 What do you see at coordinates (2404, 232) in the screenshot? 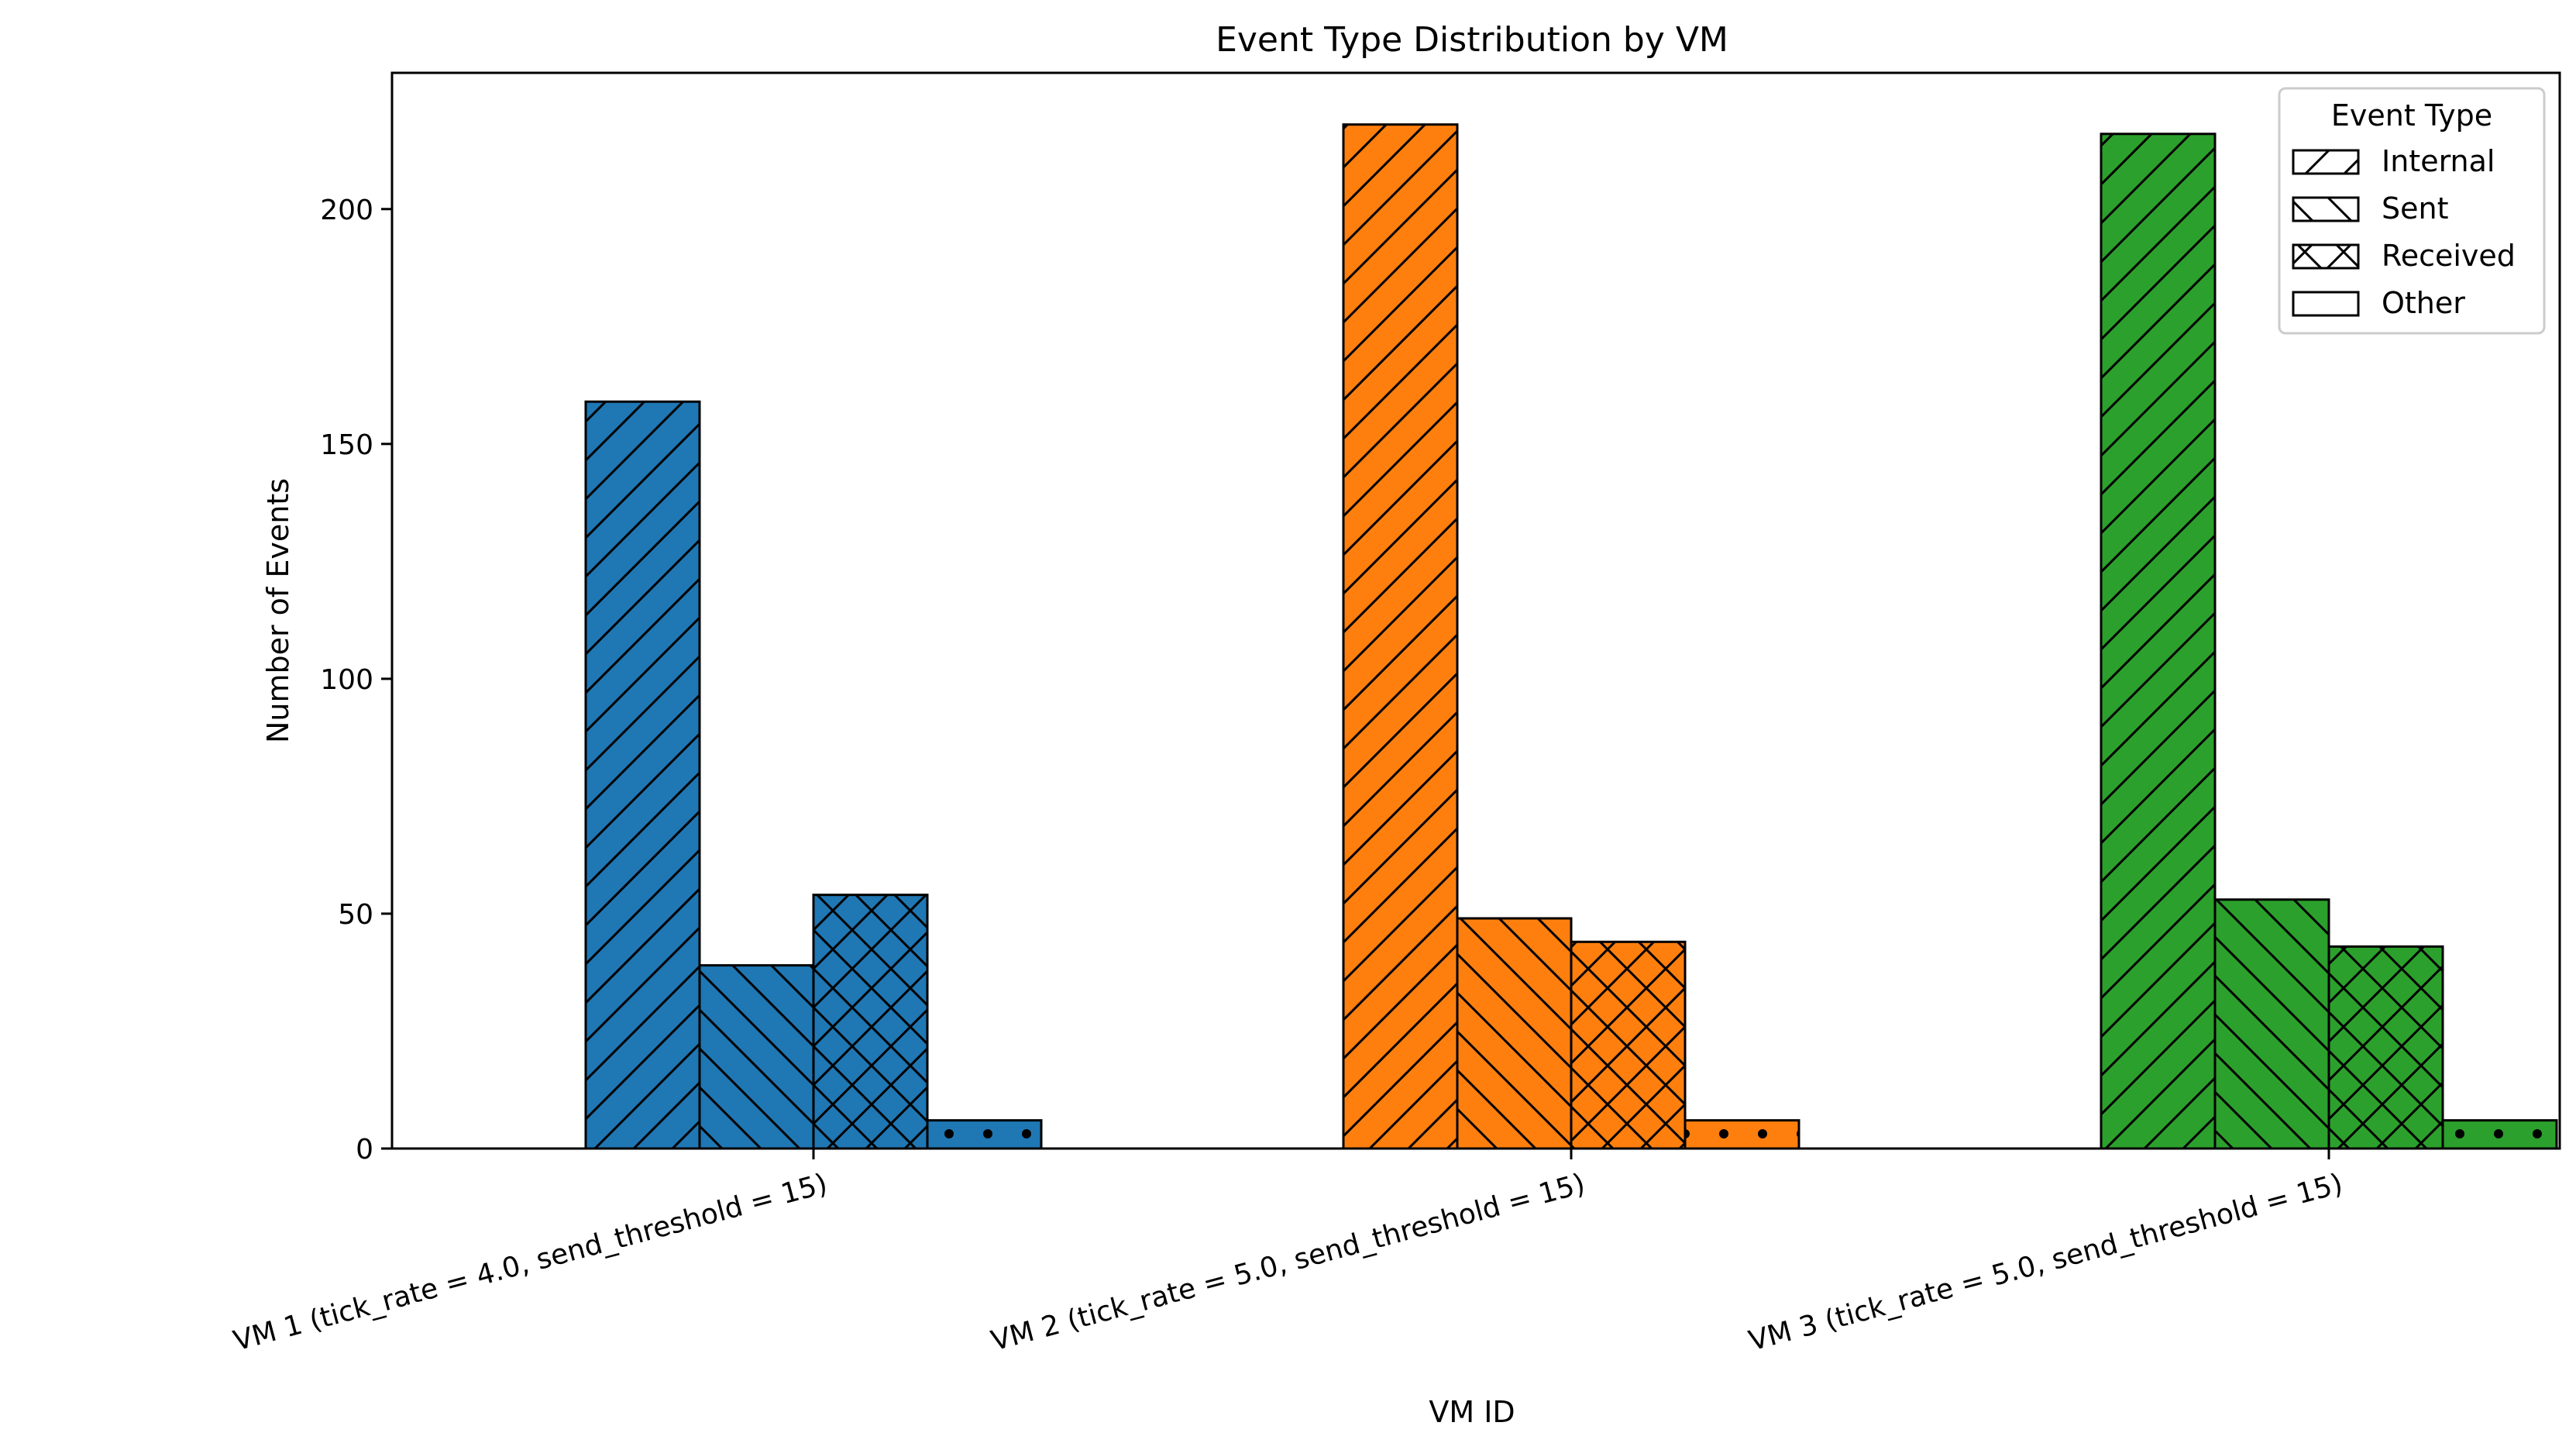
I see `legend-items: Internal Sent Received Other` at bounding box center [2404, 232].